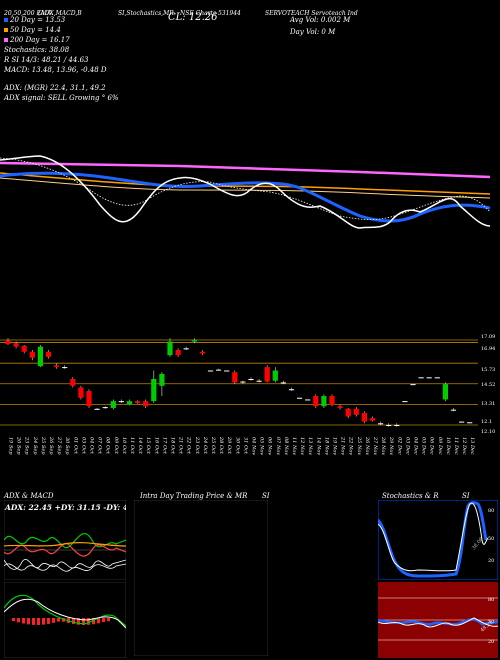 This screenshot has height=660, width=500. I want to click on stoch-si: SI, so click(466, 496).